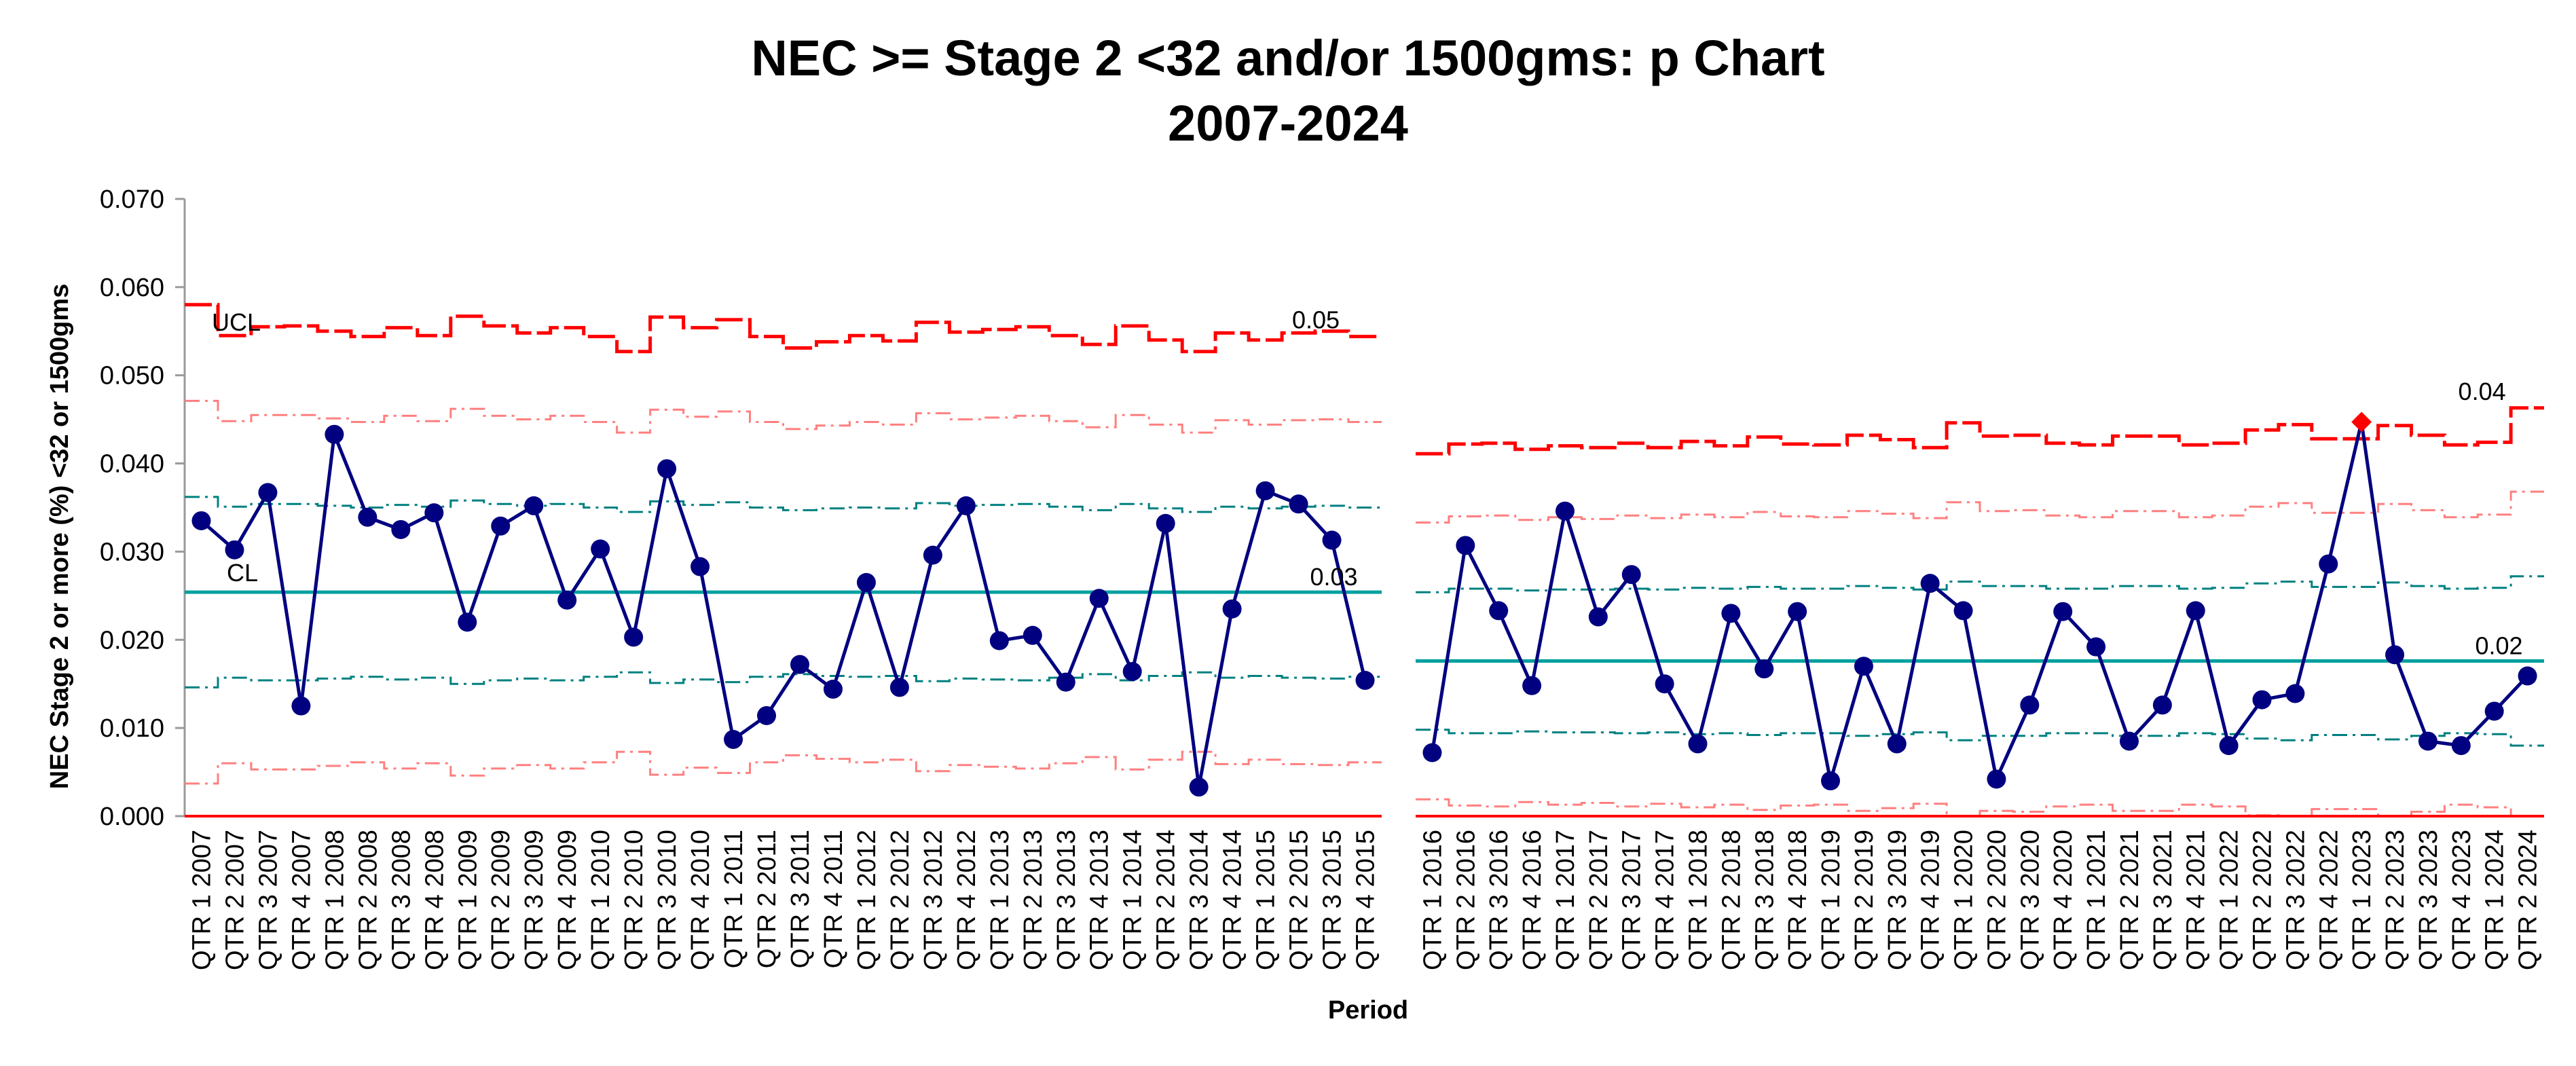 This screenshot has height=1066, width=2576. What do you see at coordinates (2030, 900) in the screenshot?
I see `x-tick-label: QTR 3 2020` at bounding box center [2030, 900].